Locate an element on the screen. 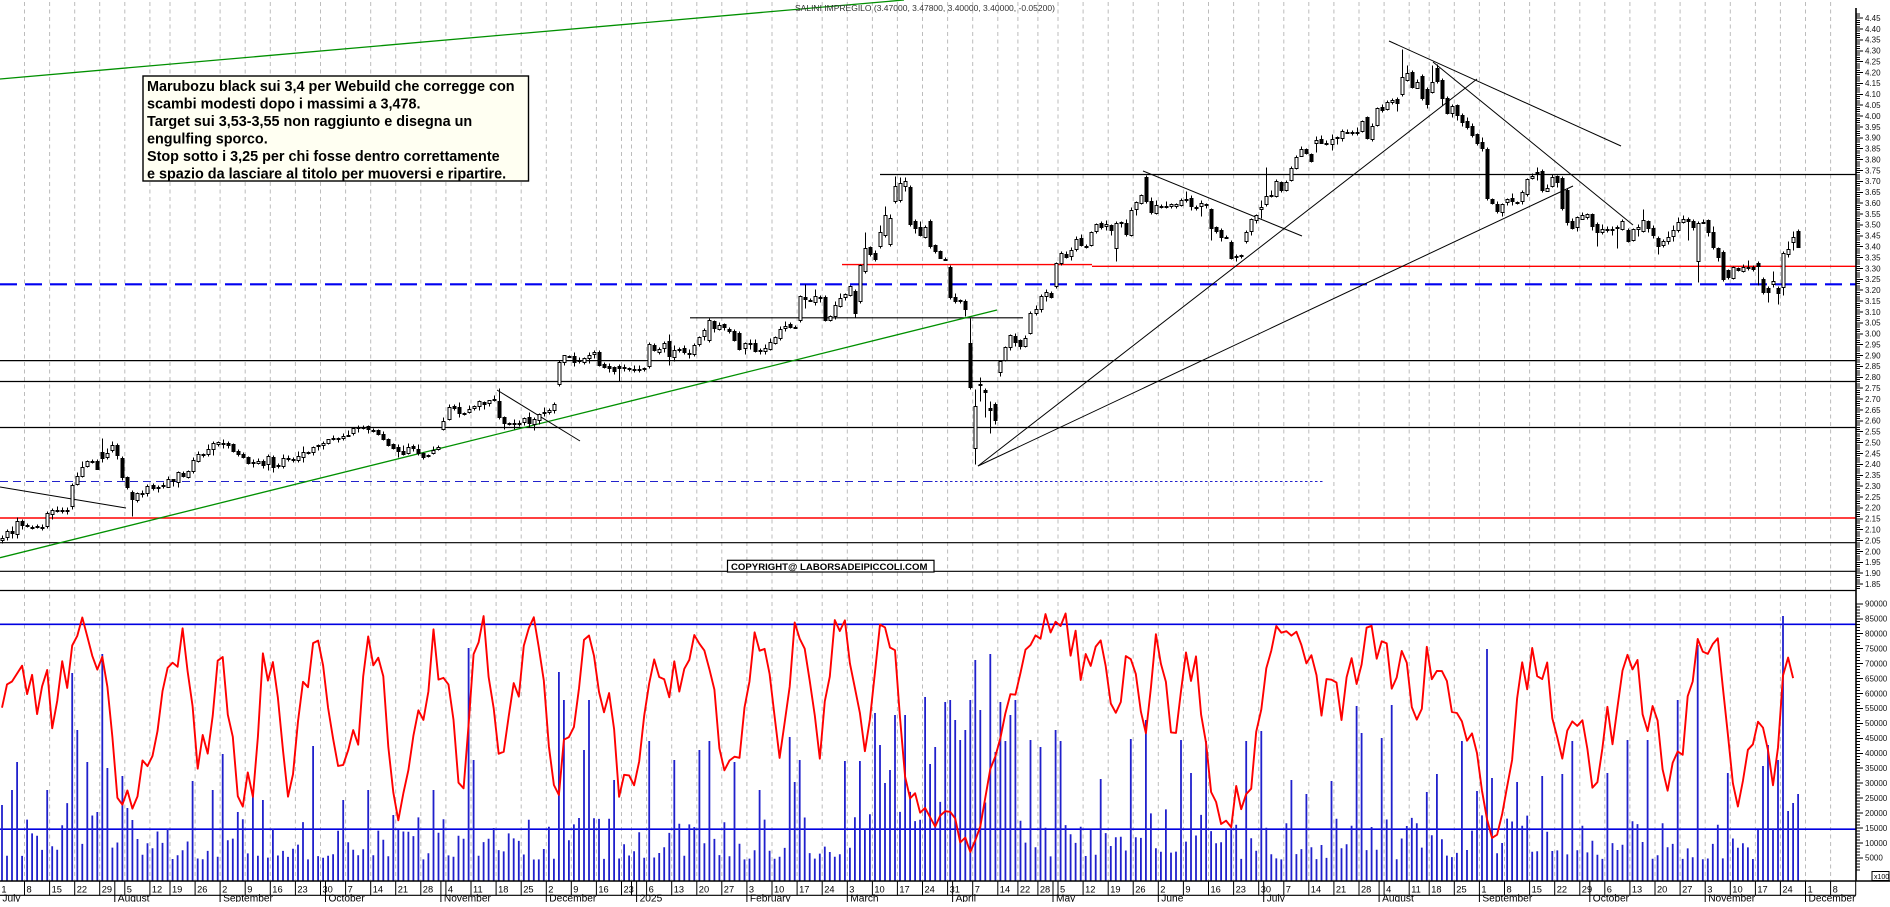 The width and height of the screenshot is (1890, 907). svg-text: 10 is located at coordinates (1737, 890).